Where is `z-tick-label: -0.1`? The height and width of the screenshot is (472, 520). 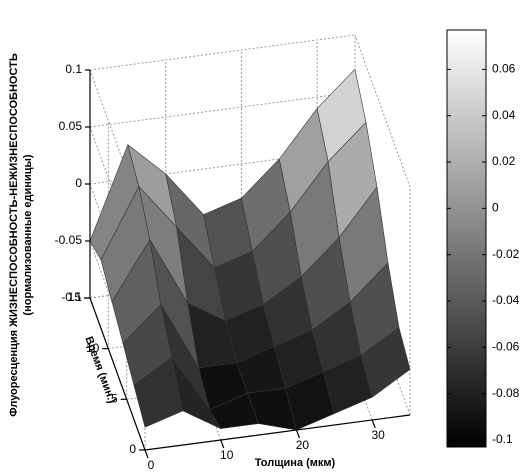 z-tick-label: -0.1 is located at coordinates (71, 297).